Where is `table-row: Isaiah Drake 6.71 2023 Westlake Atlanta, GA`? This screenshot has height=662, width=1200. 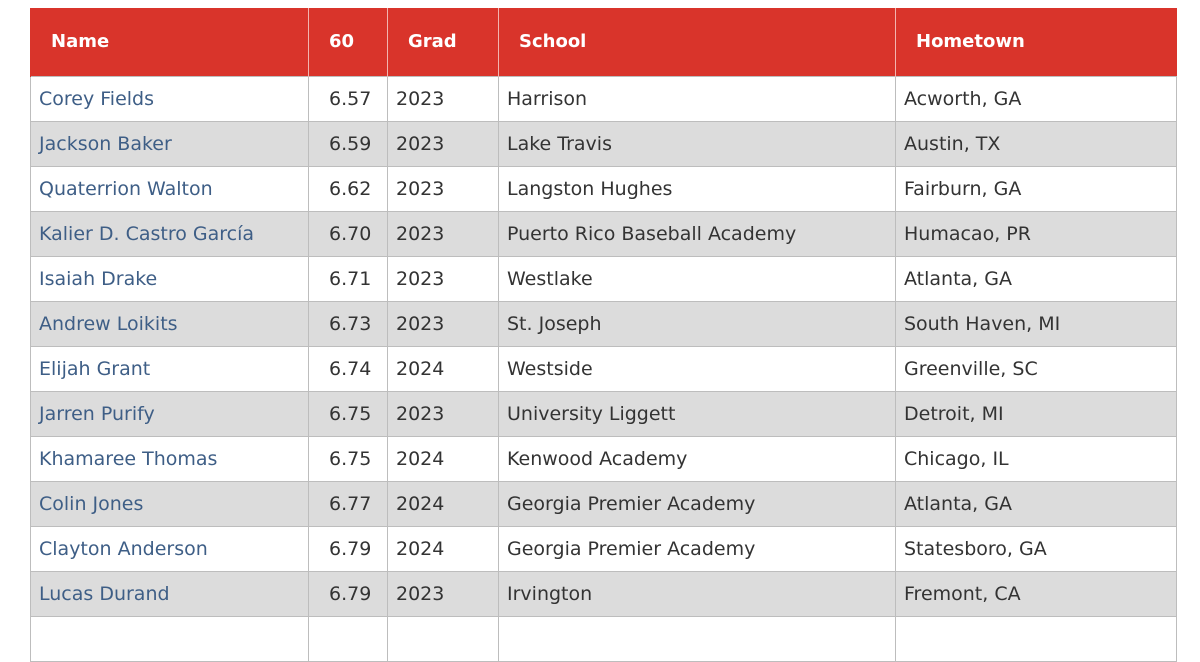
table-row: Isaiah Drake 6.71 2023 Westlake Atlanta, GA is located at coordinates (603, 278).